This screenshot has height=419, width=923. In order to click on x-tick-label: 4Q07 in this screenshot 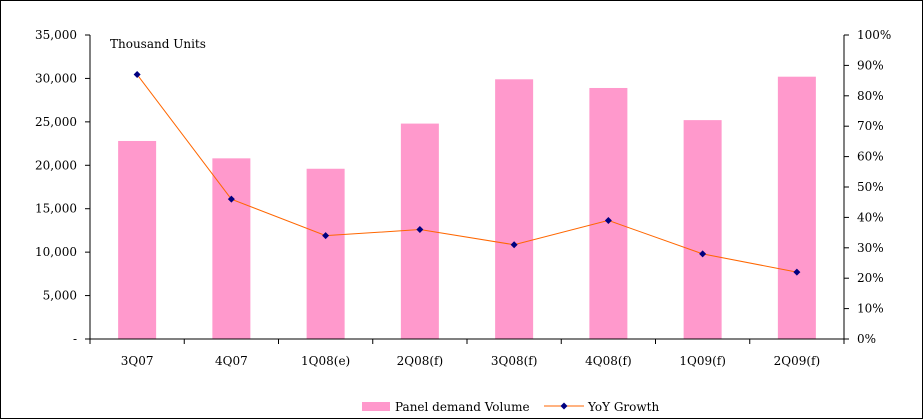, I will do `click(231, 361)`.